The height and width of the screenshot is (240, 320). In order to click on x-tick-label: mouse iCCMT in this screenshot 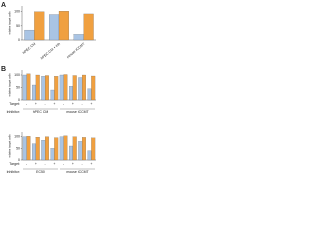, I will do `click(76, 50)`.